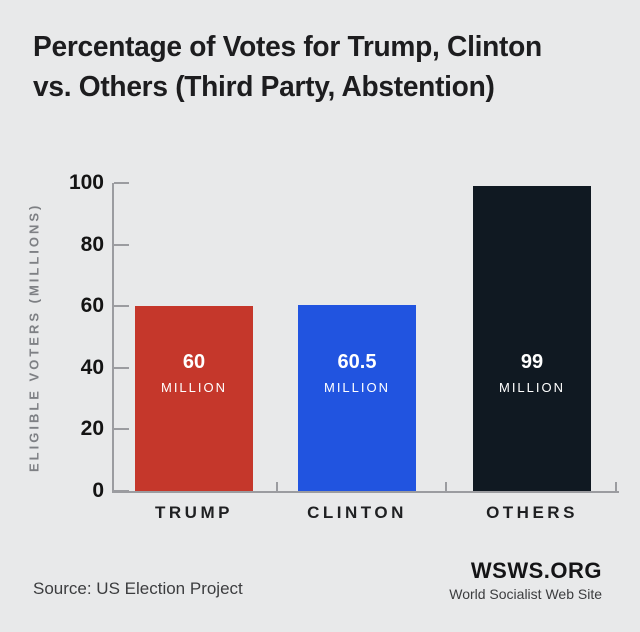 Image resolution: width=640 pixels, height=632 pixels. I want to click on brand-block: WSWS.ORG World Socialist Web Site, so click(525, 580).